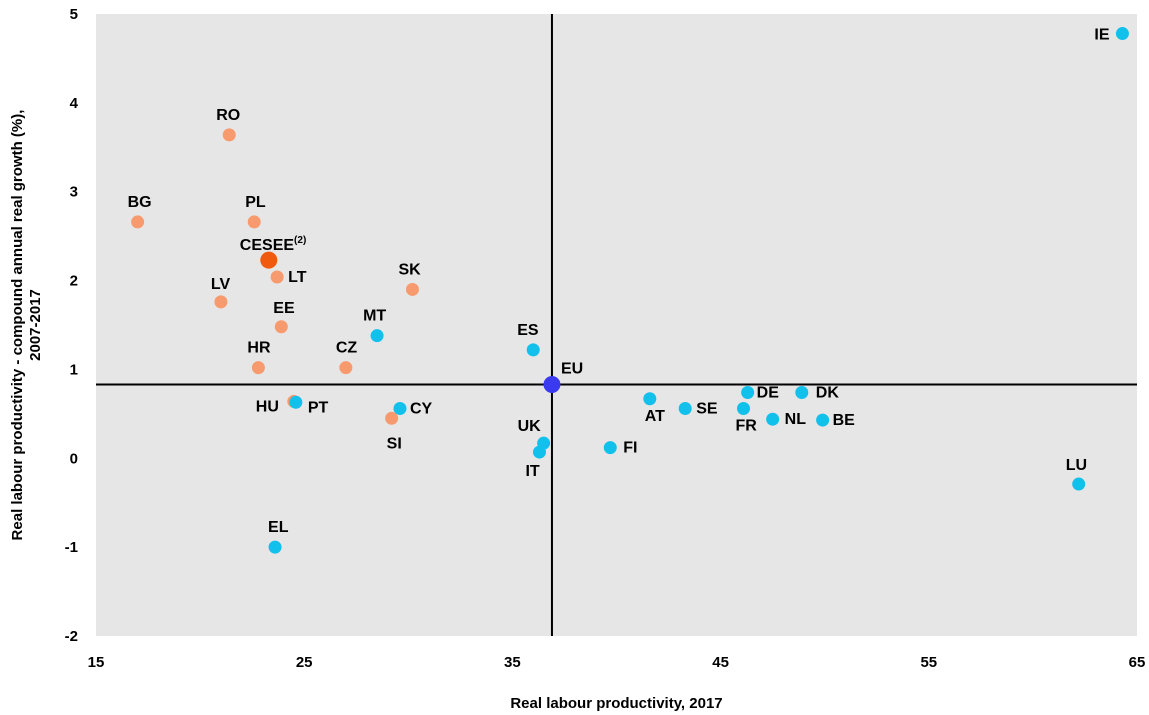 The image size is (1149, 715). What do you see at coordinates (278, 527) in the screenshot?
I see `data-point-label: EL` at bounding box center [278, 527].